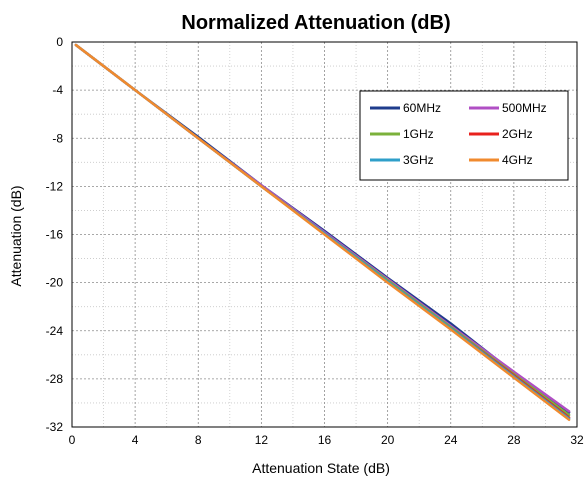 The width and height of the screenshot is (587, 480). I want to click on legend-label-1ghz: 1GHz, so click(418, 134).